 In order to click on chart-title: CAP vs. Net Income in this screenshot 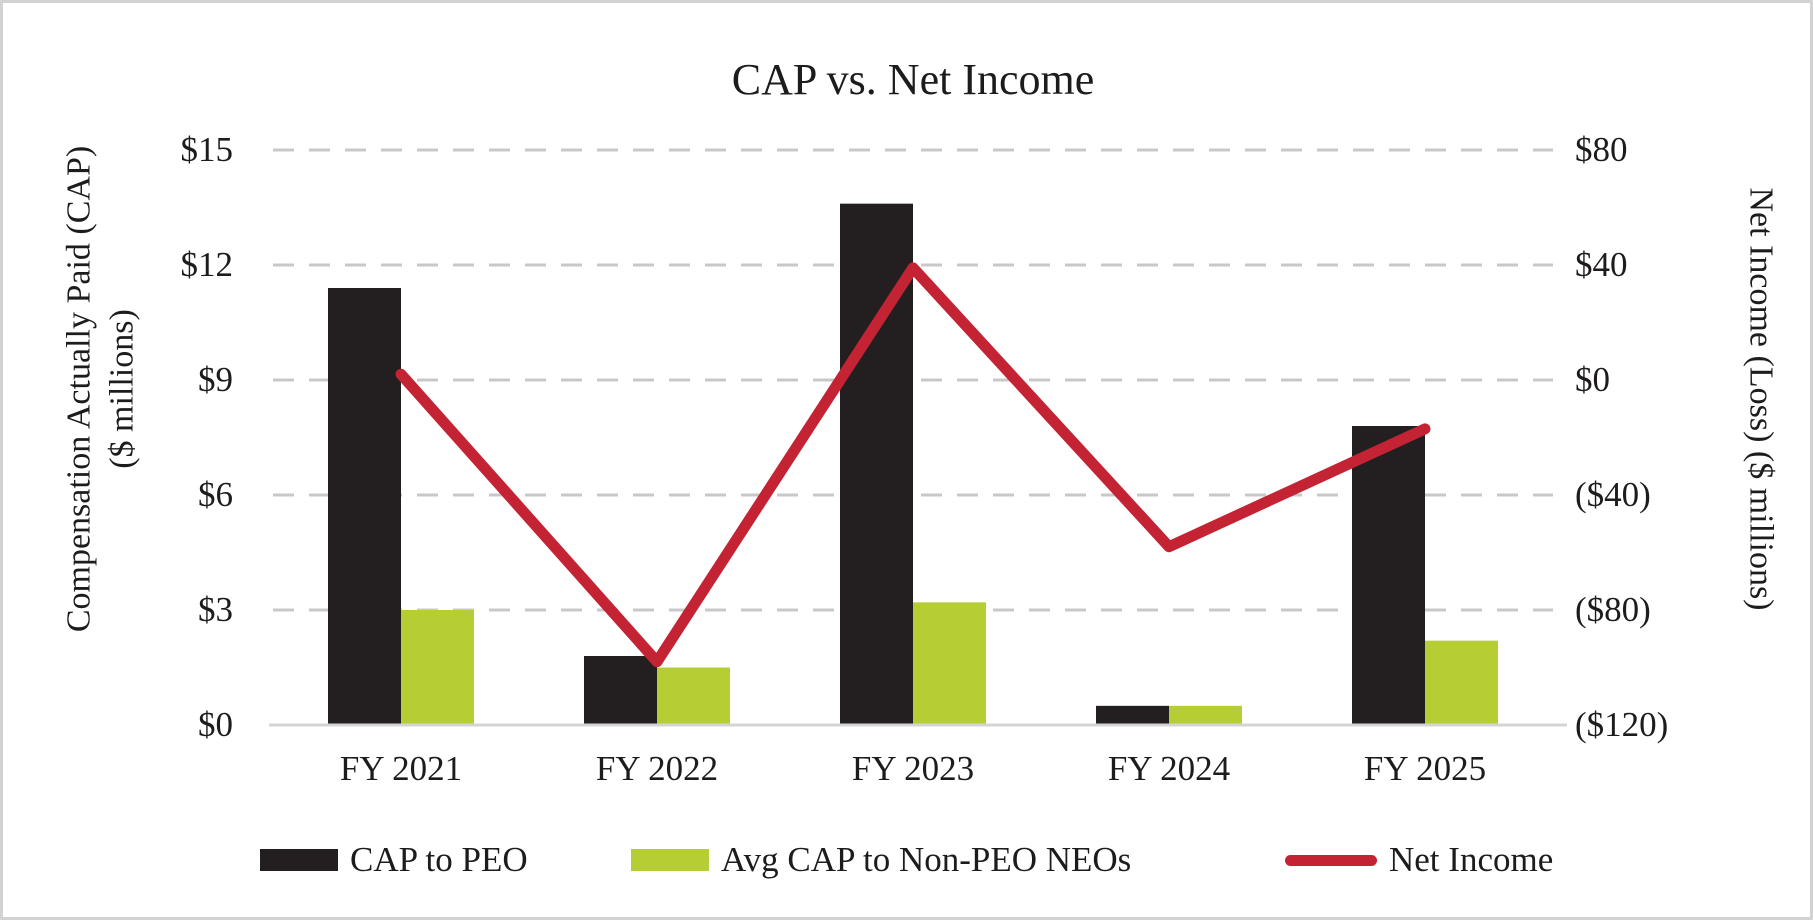, I will do `click(913, 79)`.